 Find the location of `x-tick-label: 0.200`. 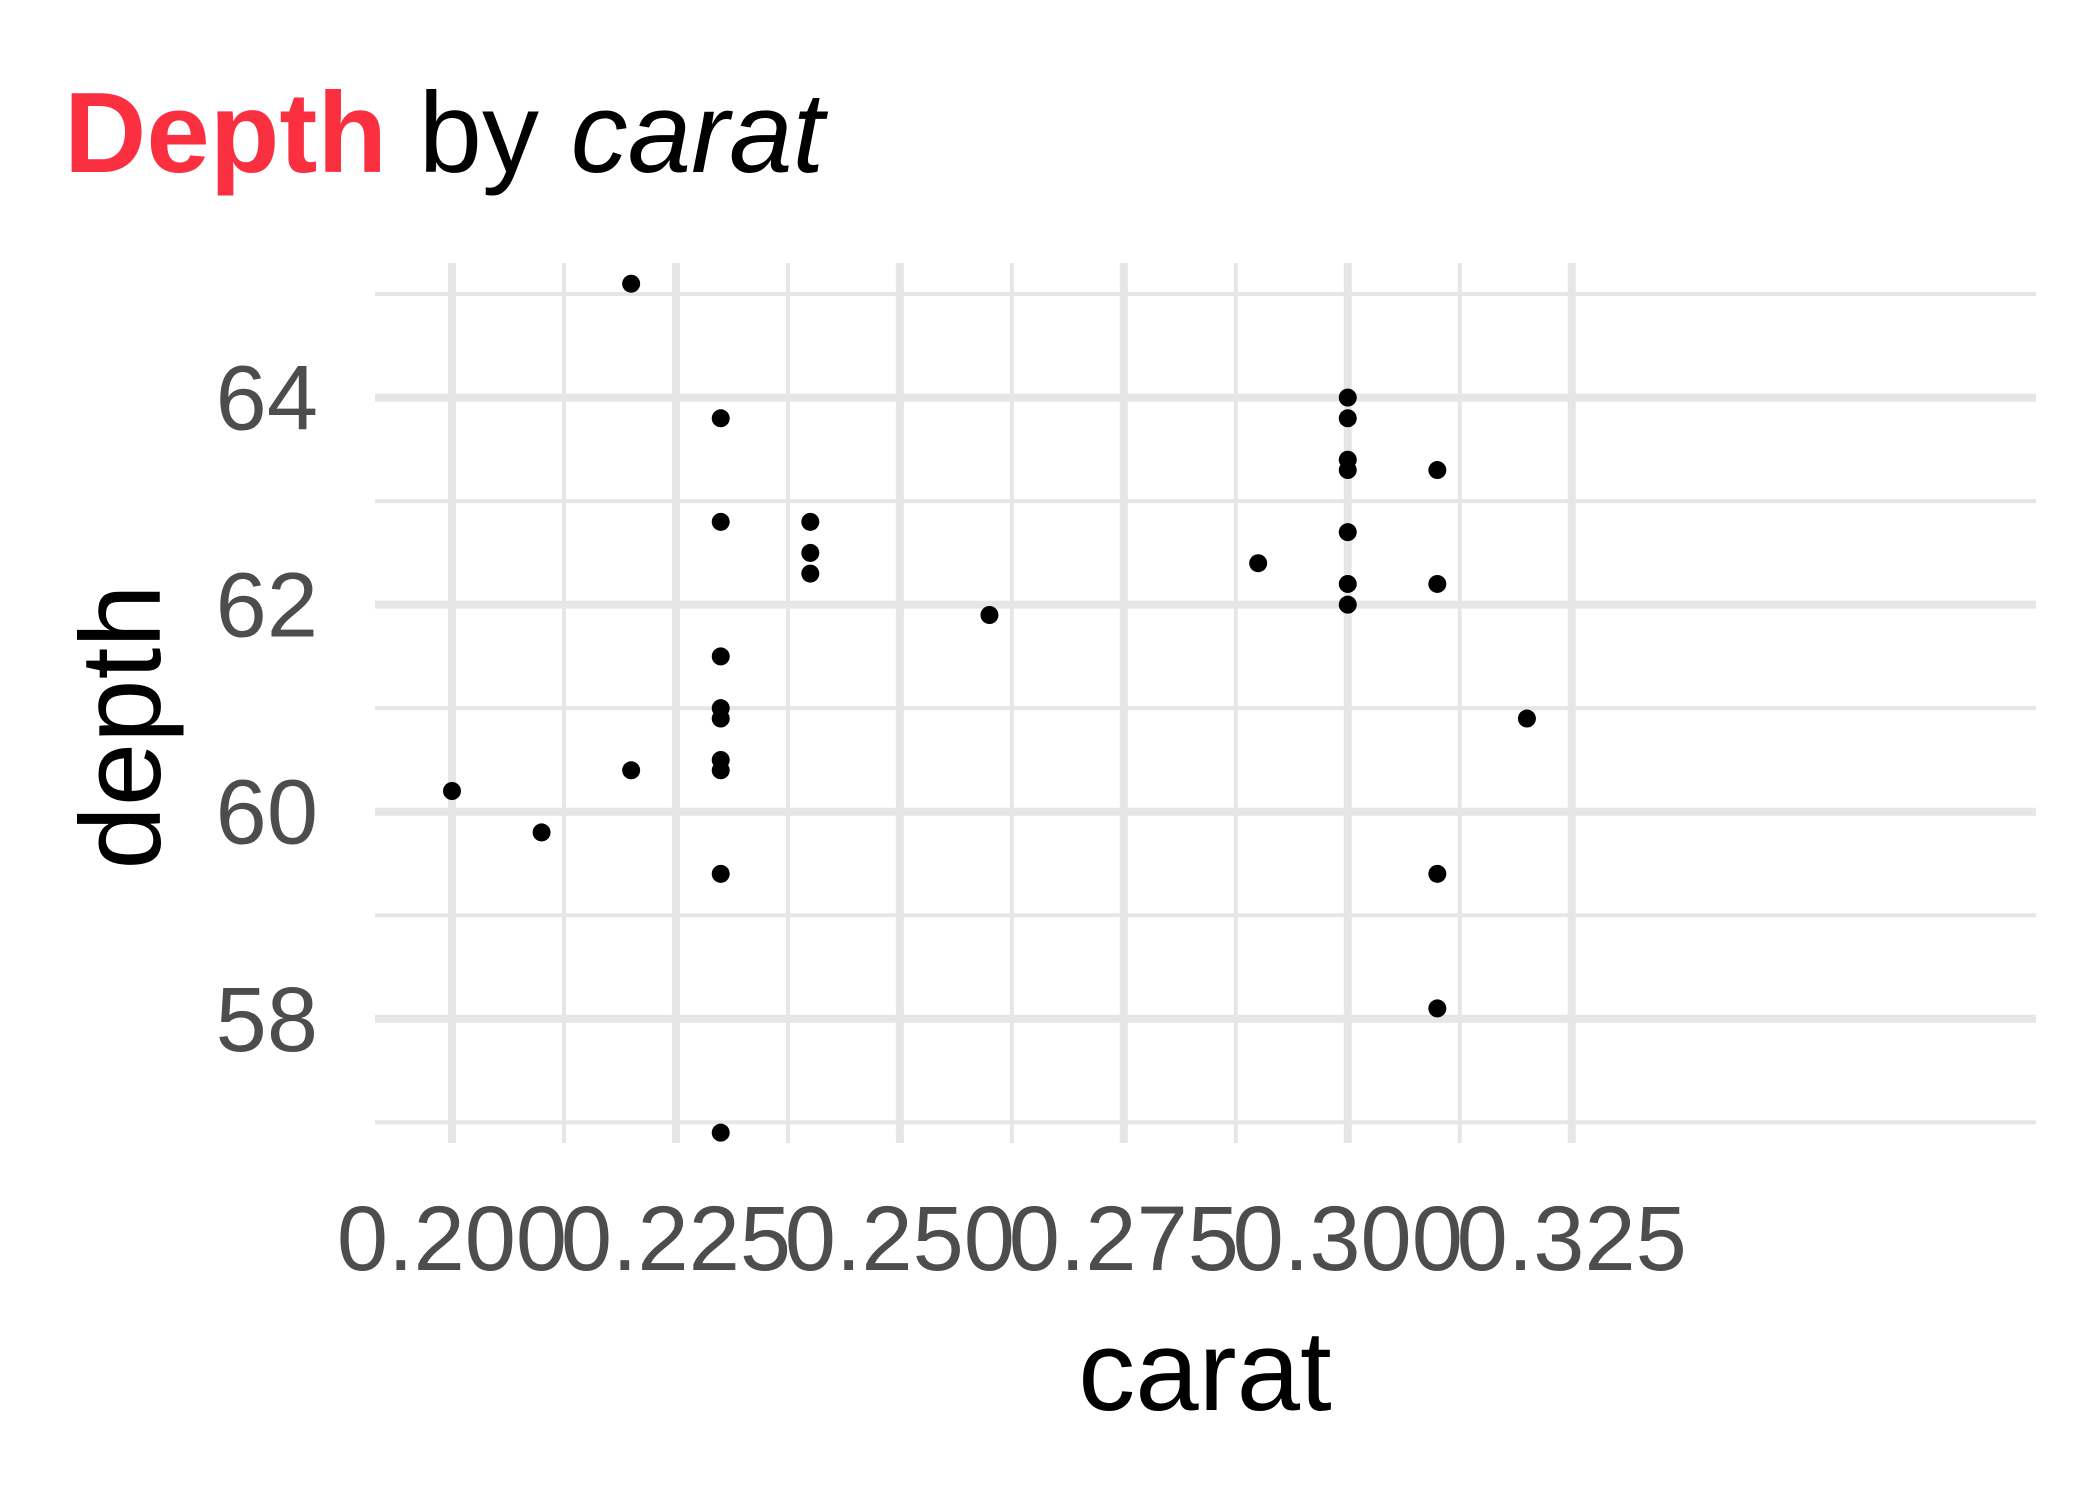

x-tick-label: 0.200 is located at coordinates (452, 1239).